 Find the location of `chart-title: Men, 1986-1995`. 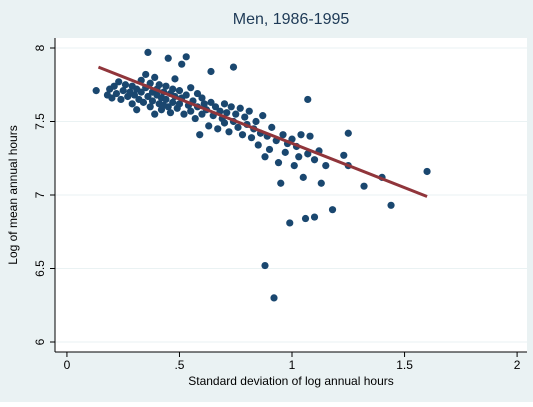

chart-title: Men, 1986-1995 is located at coordinates (291, 19).